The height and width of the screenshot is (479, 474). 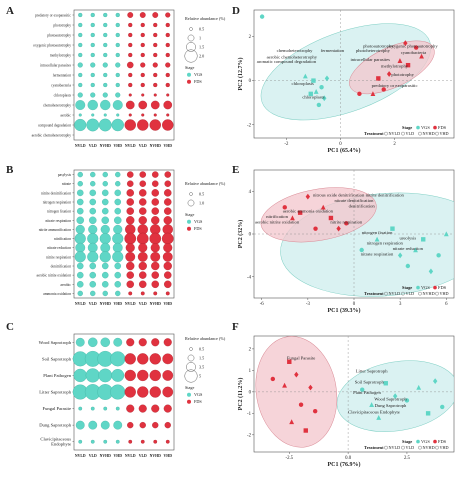 I want to click on loading-label: aromatic compound degradation, so click(x=287, y=61).